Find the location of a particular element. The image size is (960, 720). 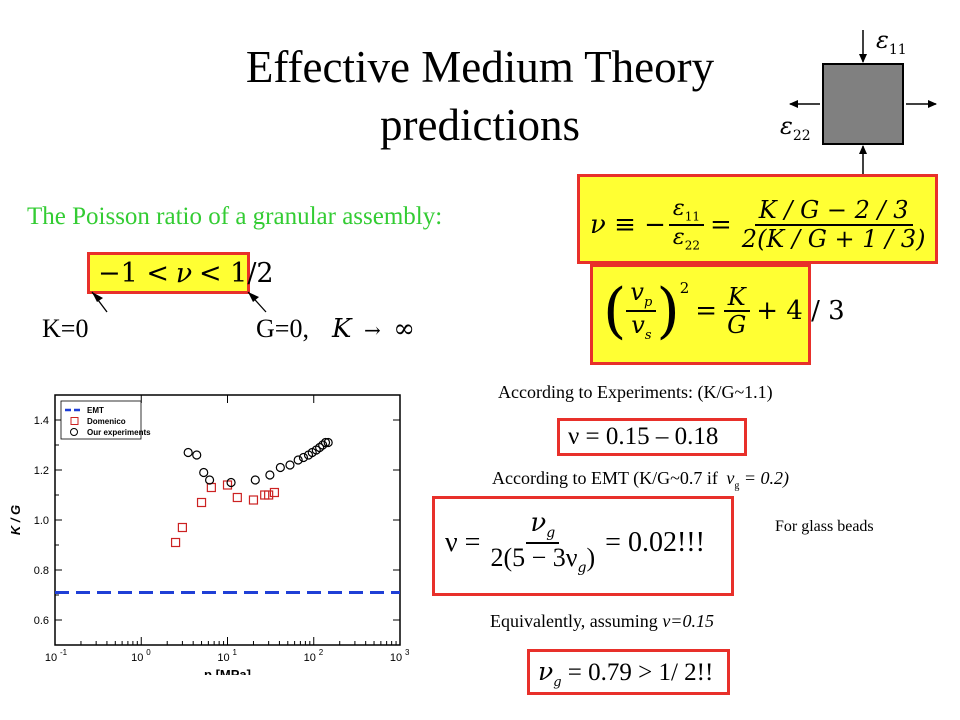

x-tick-exponent: 0 is located at coordinates (148, 652).